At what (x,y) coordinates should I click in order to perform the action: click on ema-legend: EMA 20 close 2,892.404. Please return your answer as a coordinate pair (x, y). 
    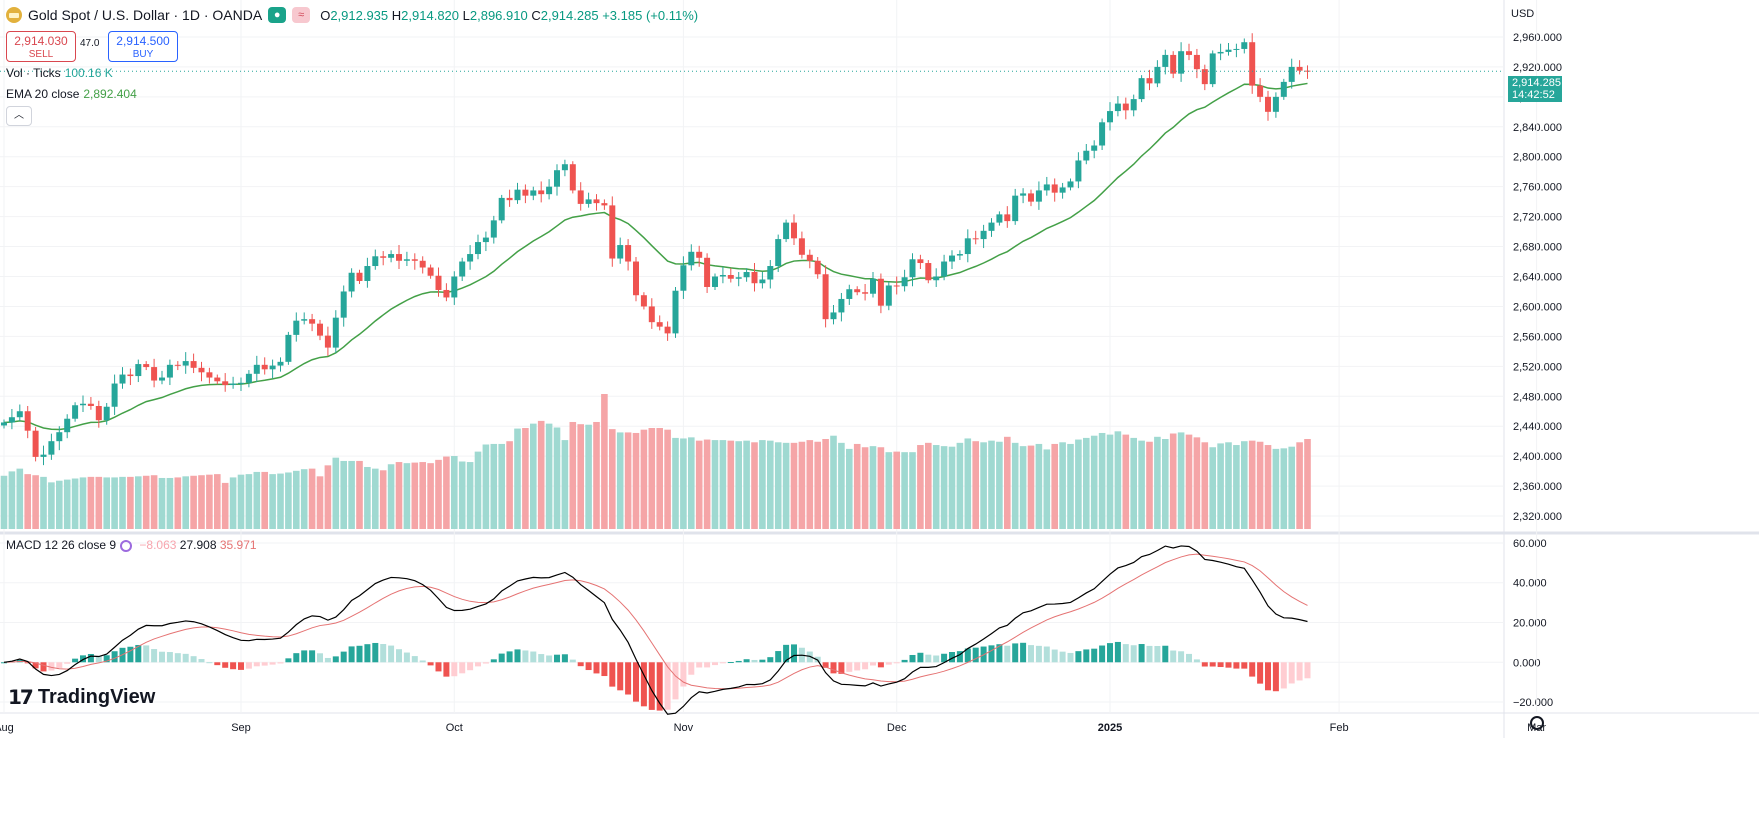
    Looking at the image, I should click on (71, 94).